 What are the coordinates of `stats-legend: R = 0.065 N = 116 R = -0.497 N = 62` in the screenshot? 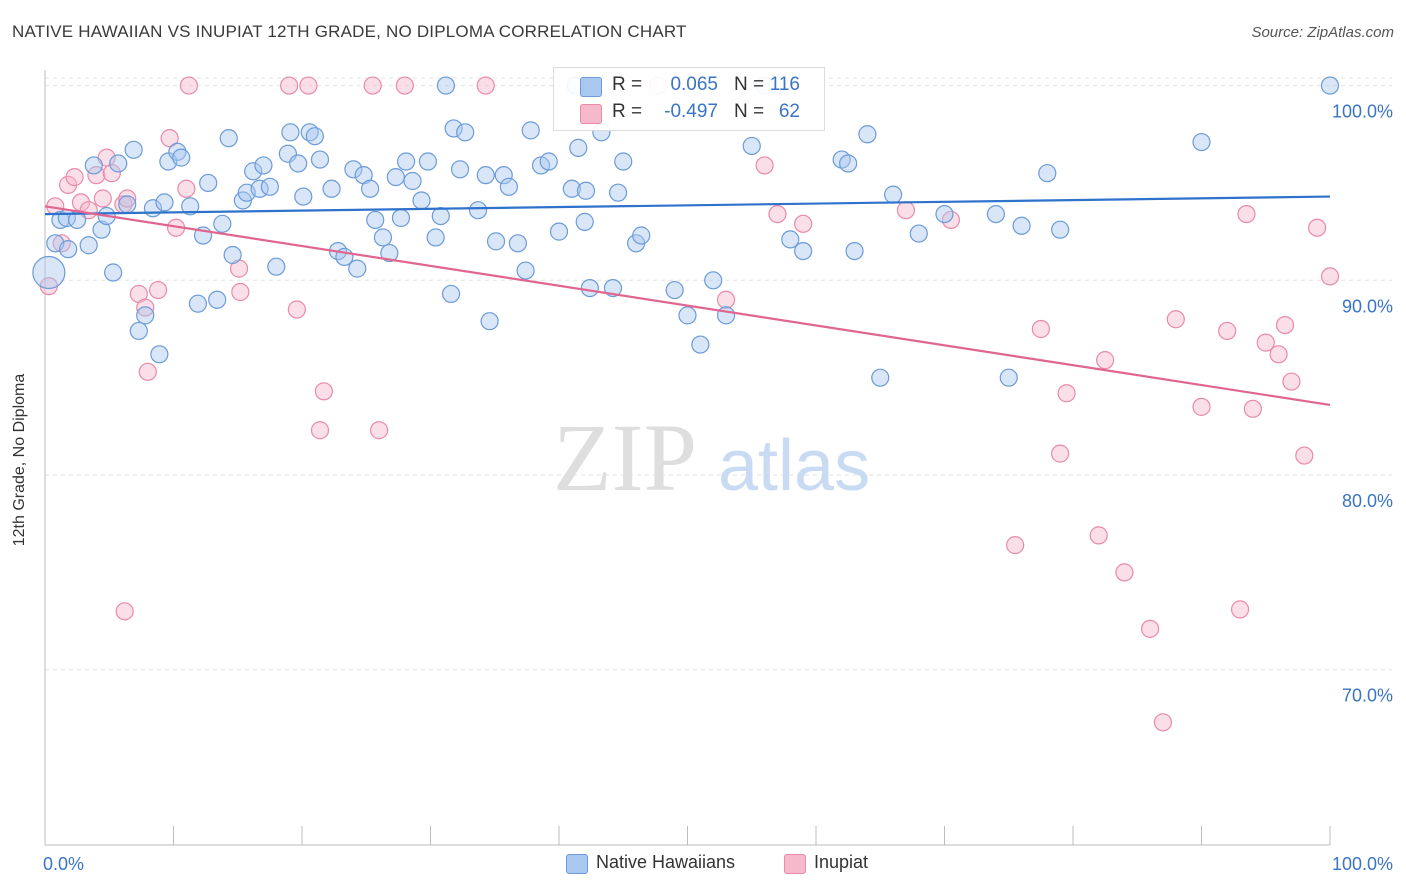 It's located at (689, 99).